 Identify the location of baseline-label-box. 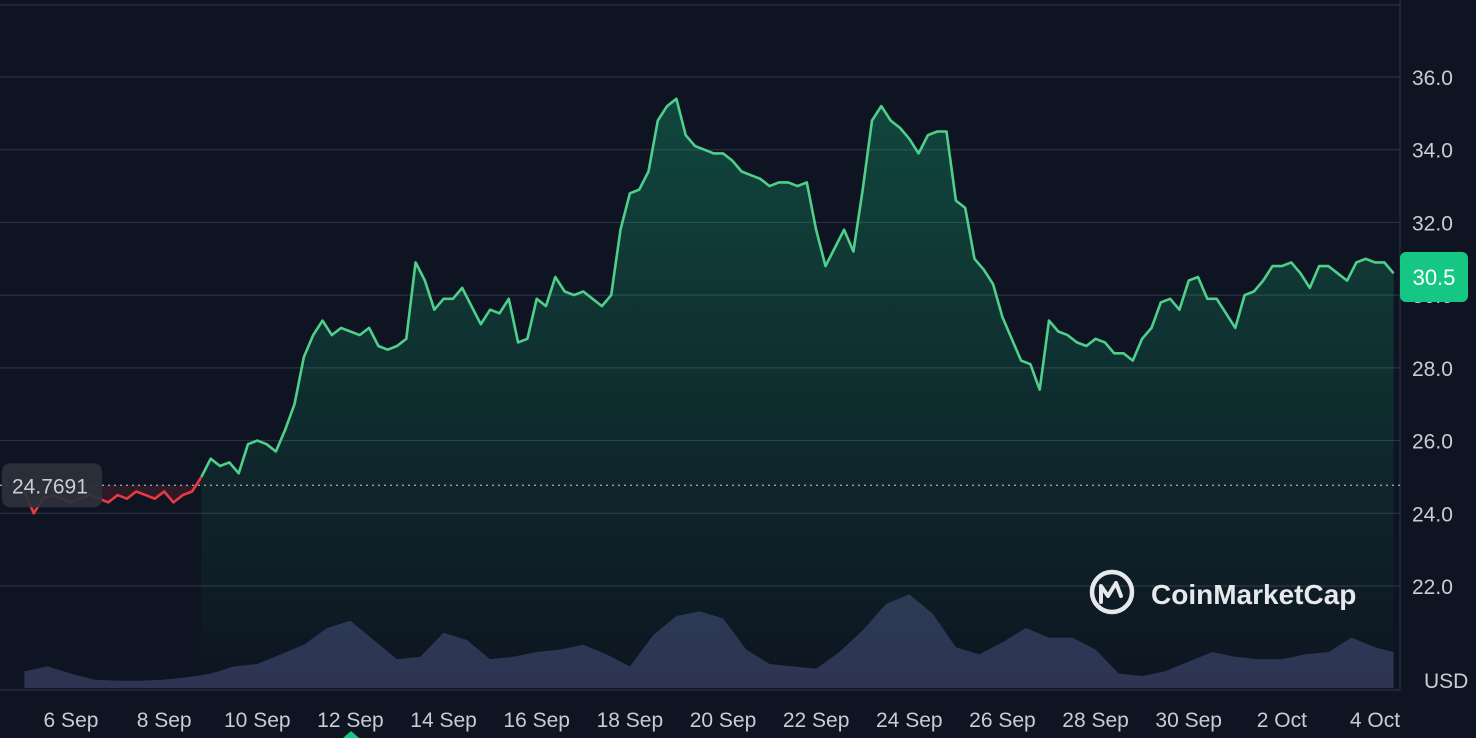
(52, 485).